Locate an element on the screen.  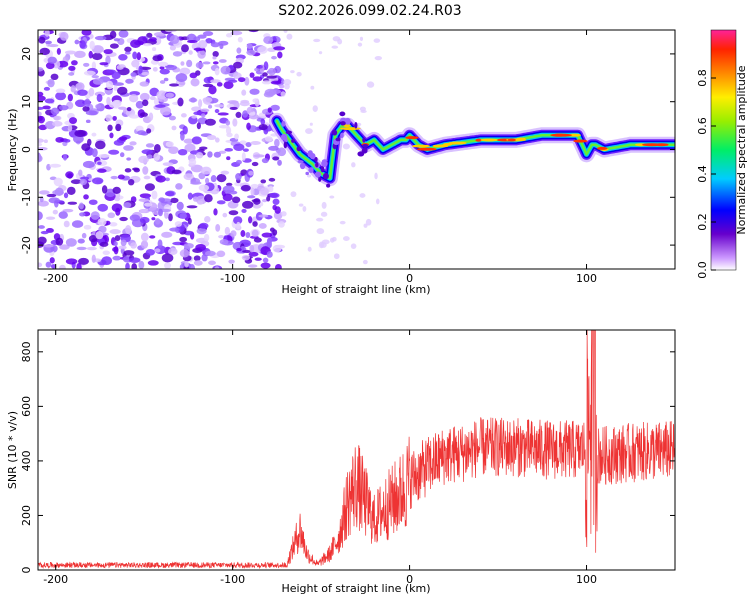
spectrogram-xlabel: Height of straight line (km) is located at coordinates (355, 289).